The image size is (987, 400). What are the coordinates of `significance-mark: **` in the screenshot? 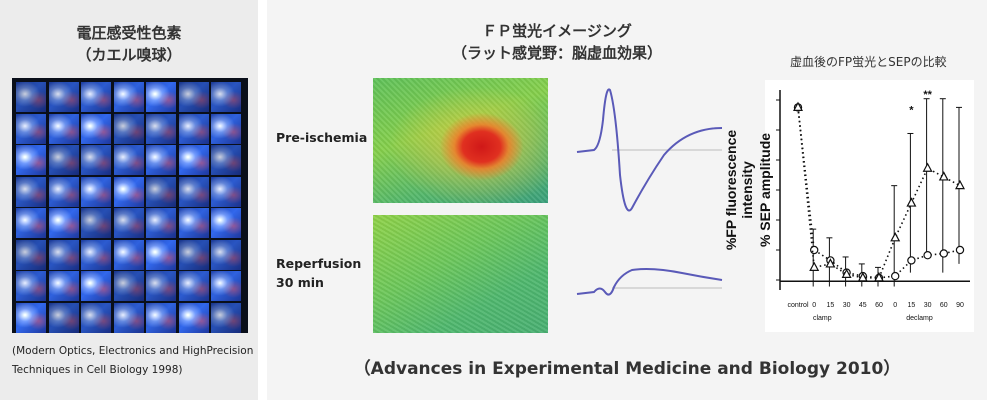 It's located at (927, 95).